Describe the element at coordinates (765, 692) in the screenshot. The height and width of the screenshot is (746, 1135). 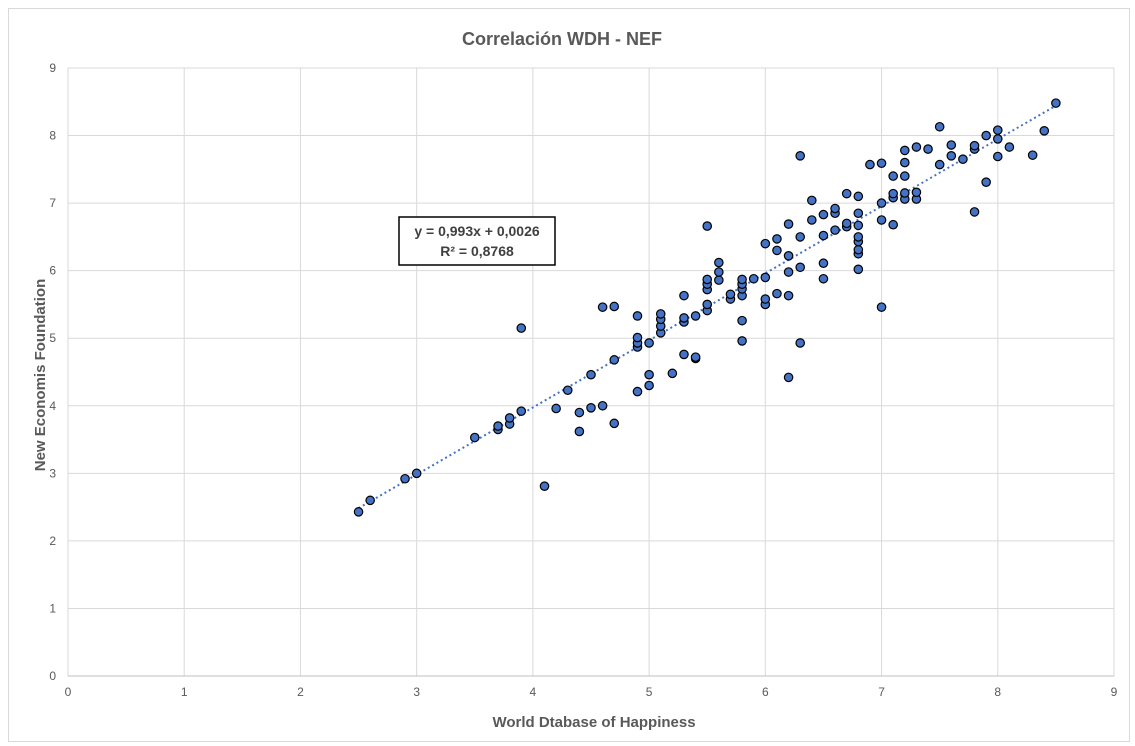
I see `x-tick-label: 6` at that location.